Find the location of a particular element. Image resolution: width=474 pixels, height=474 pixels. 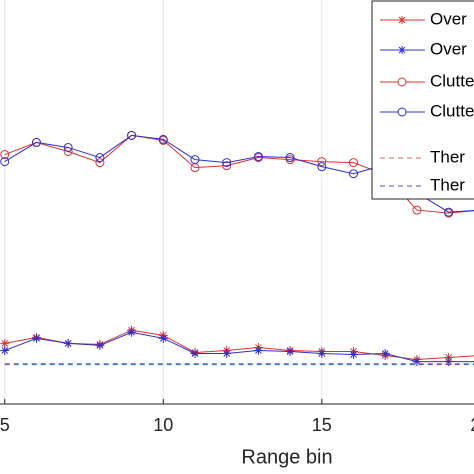

legend-box is located at coordinates (422, 100).